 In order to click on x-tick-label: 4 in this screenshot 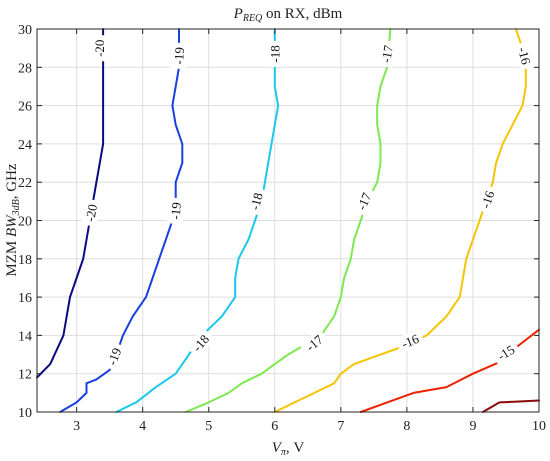, I will do `click(142, 426)`.